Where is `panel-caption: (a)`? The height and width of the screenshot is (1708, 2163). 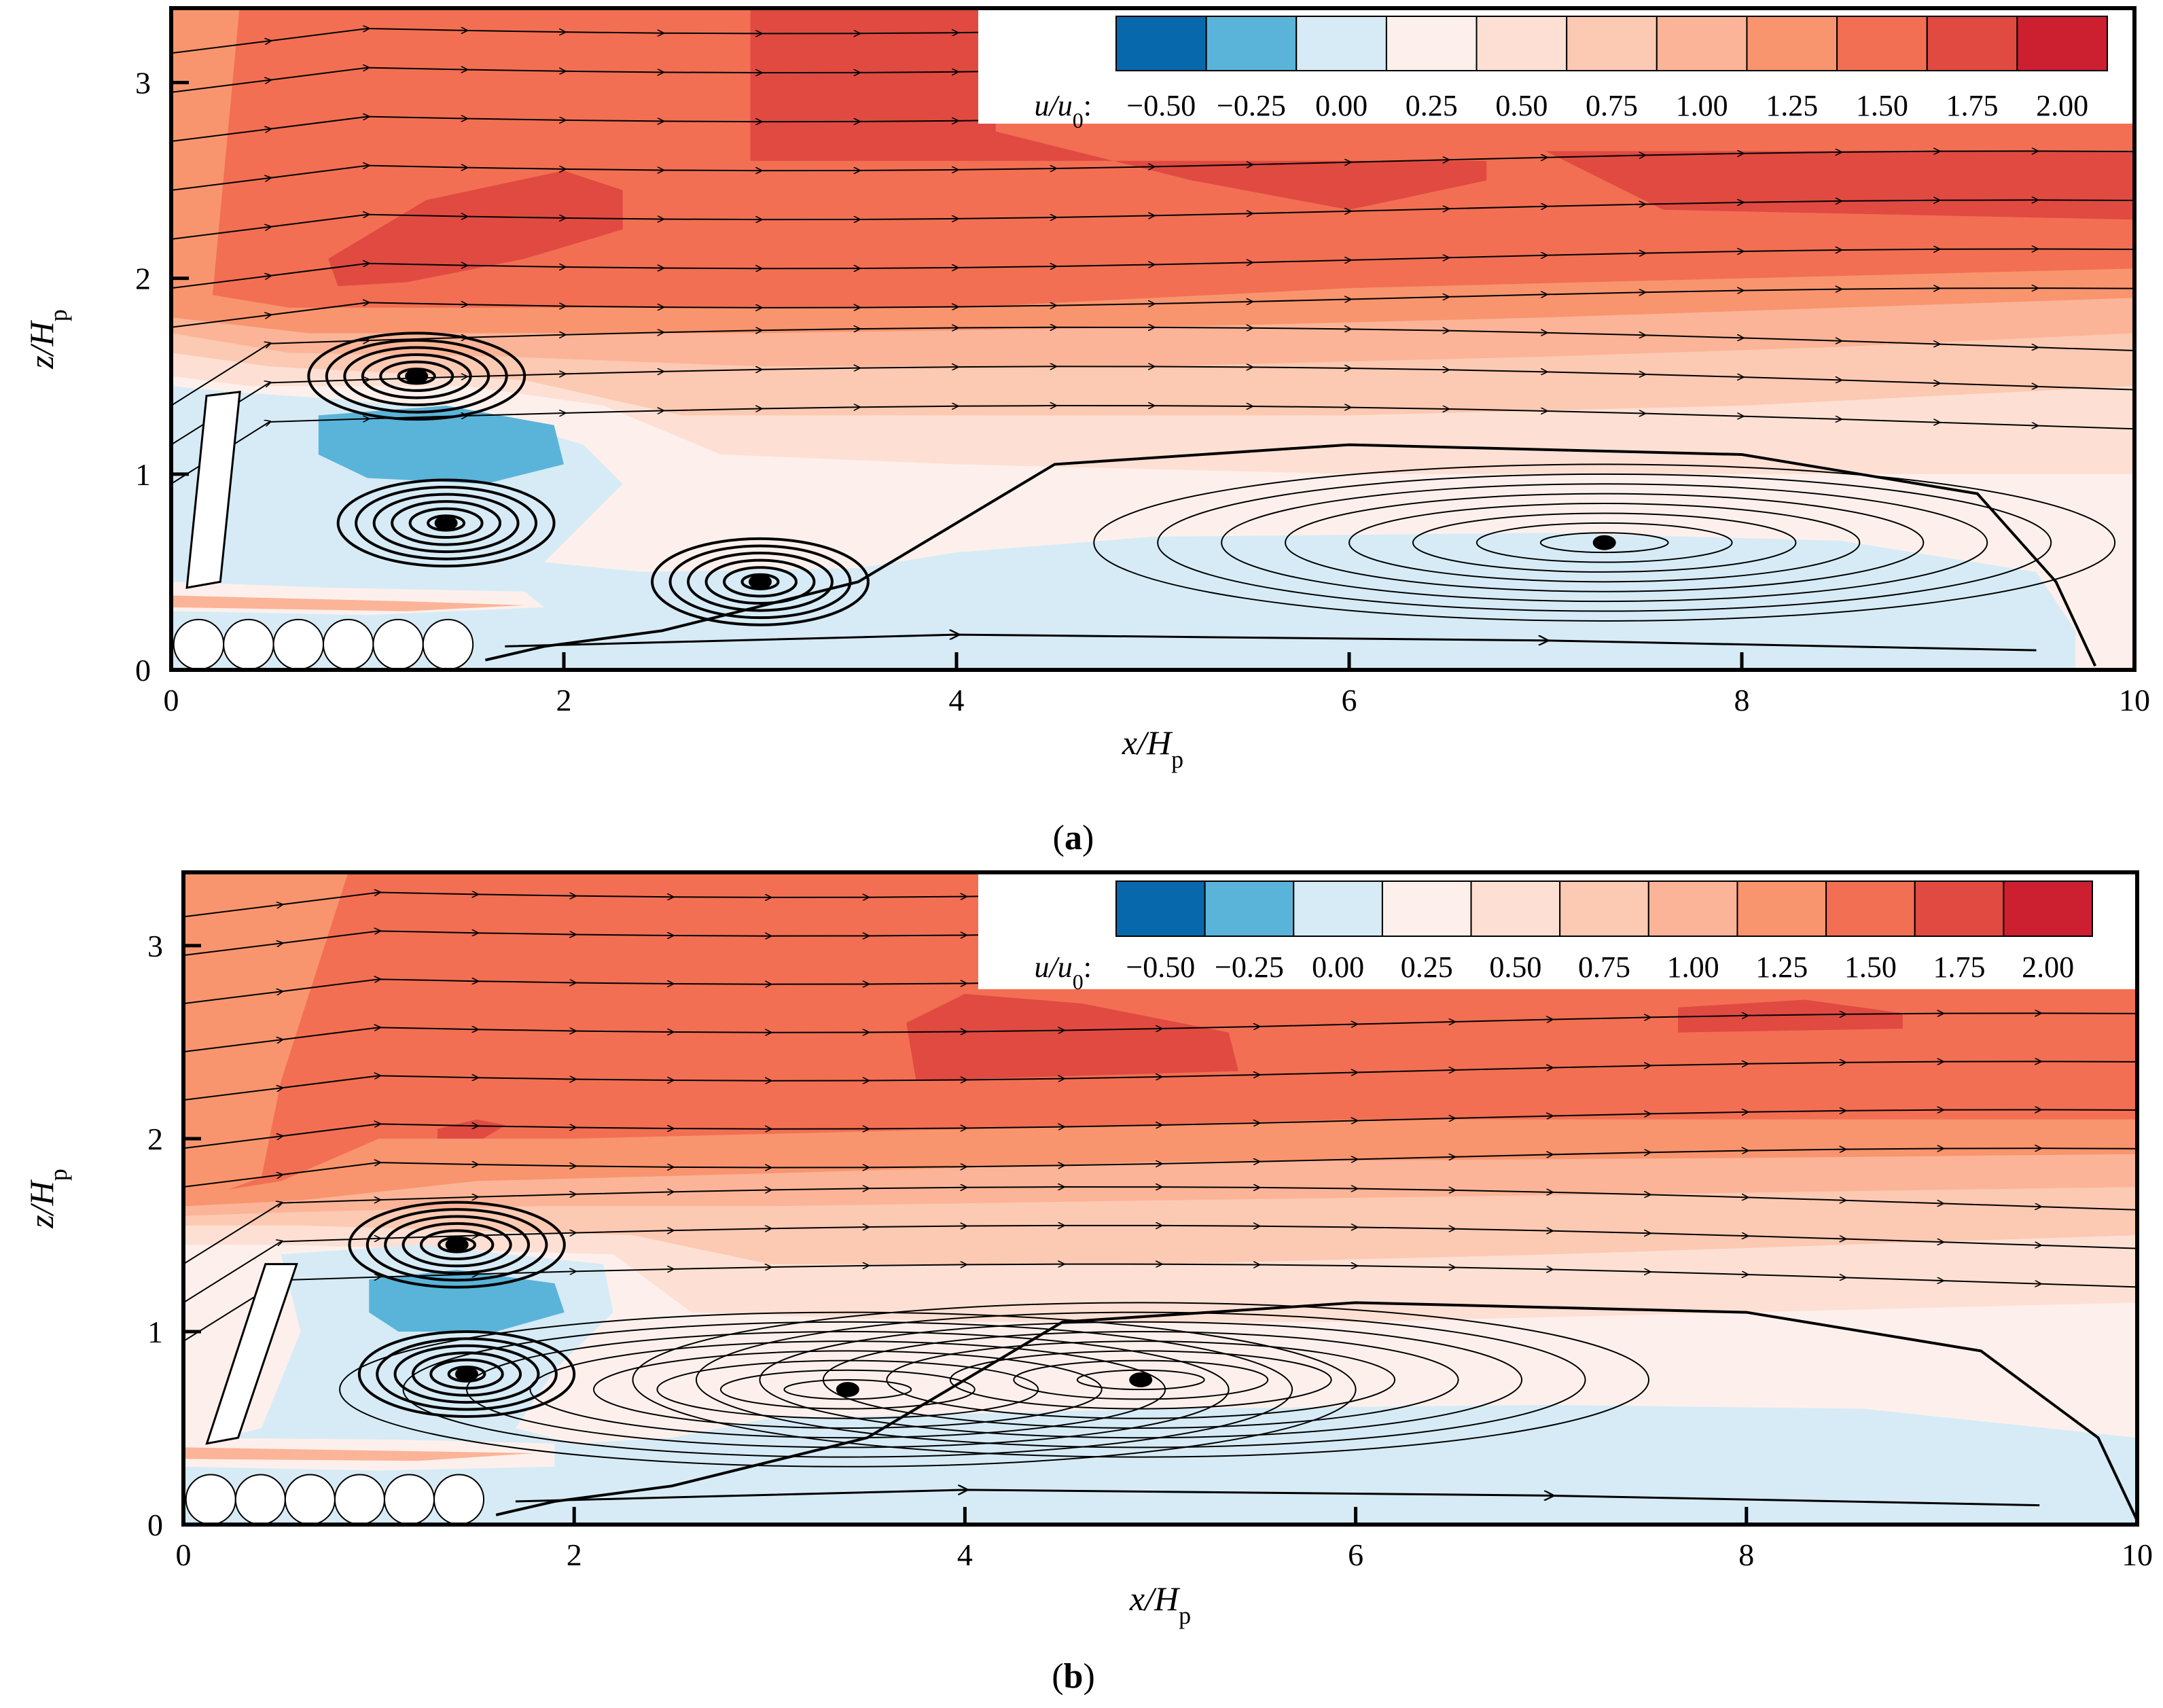 panel-caption: (a) is located at coordinates (1073, 838).